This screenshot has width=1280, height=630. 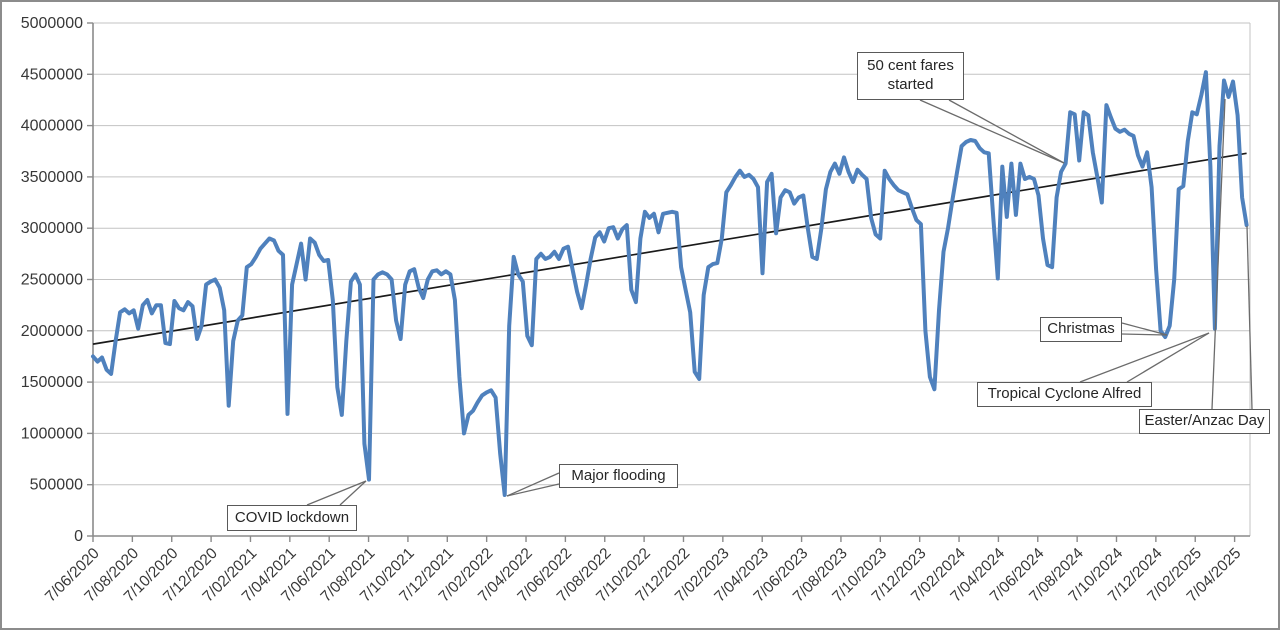 I want to click on annotation-christmas: Christmas, so click(x=1081, y=329).